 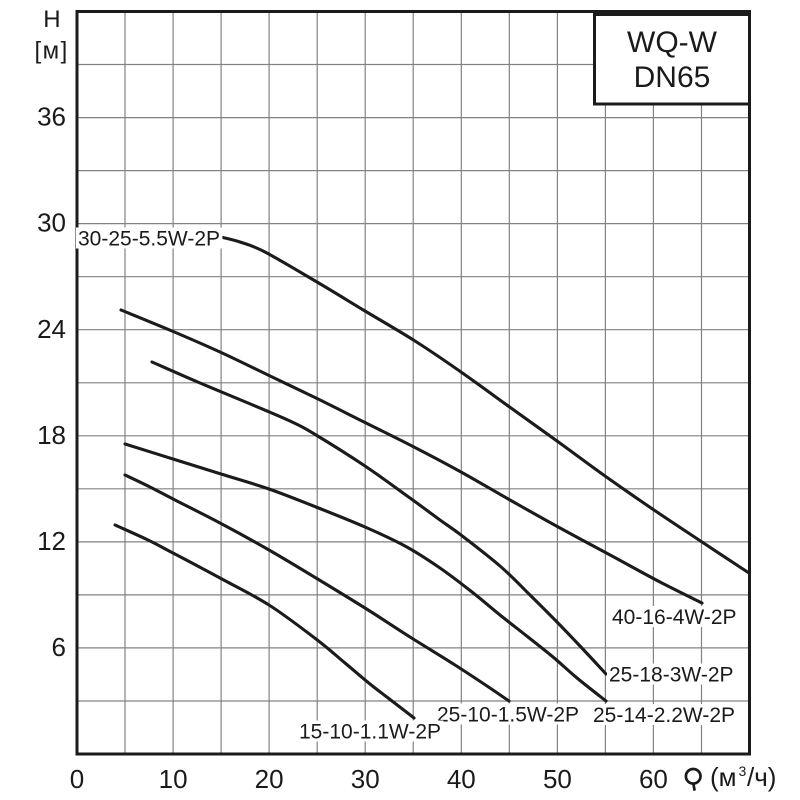 What do you see at coordinates (51, 435) in the screenshot?
I see `svg-text: 18` at bounding box center [51, 435].